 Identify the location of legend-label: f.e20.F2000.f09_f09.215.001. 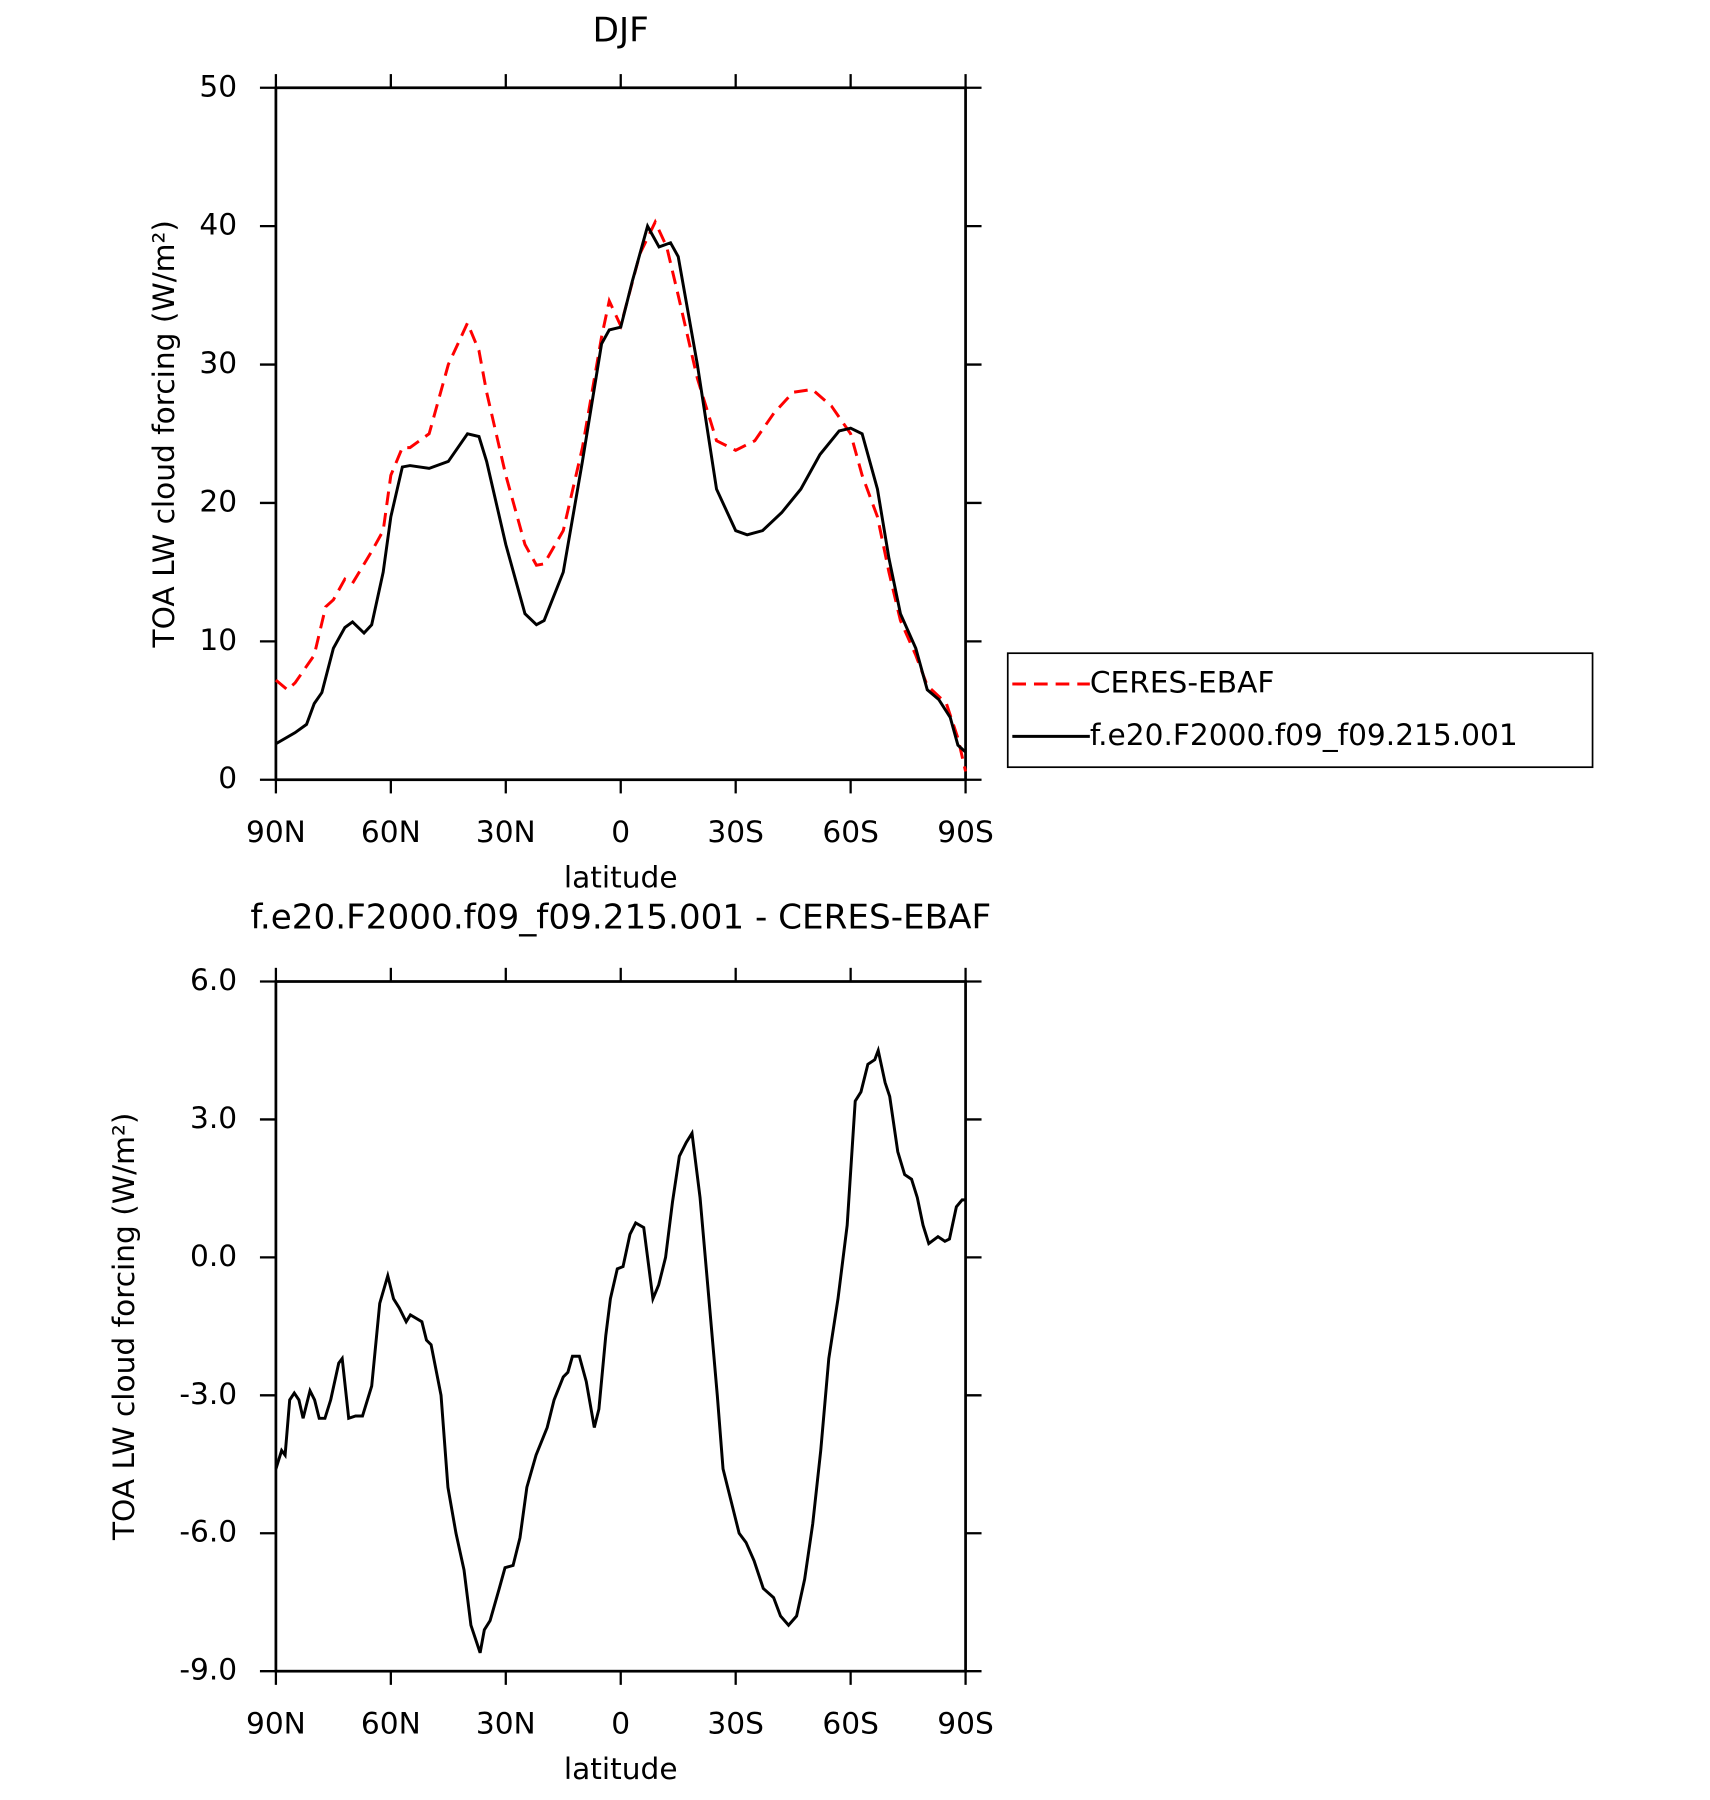
(1304, 734).